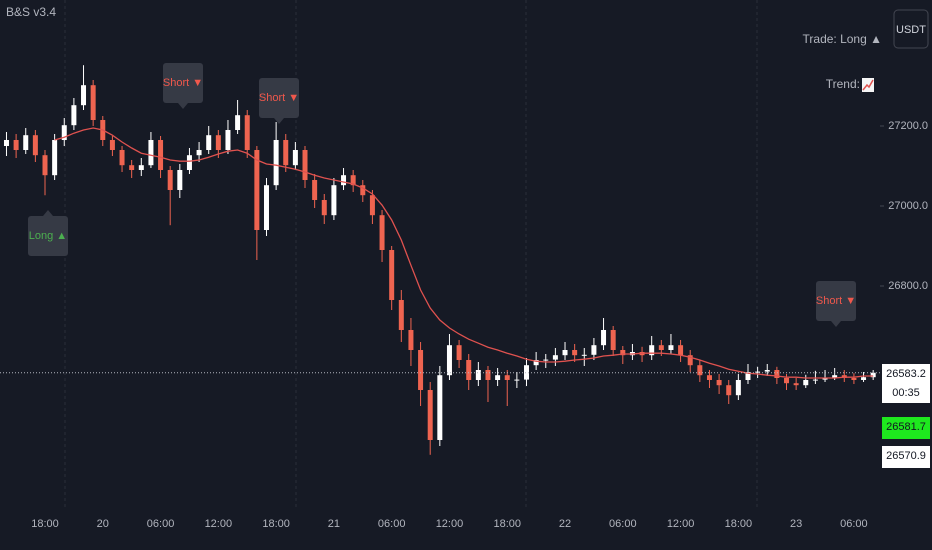  I want to click on currency-label: USDT, so click(911, 30).